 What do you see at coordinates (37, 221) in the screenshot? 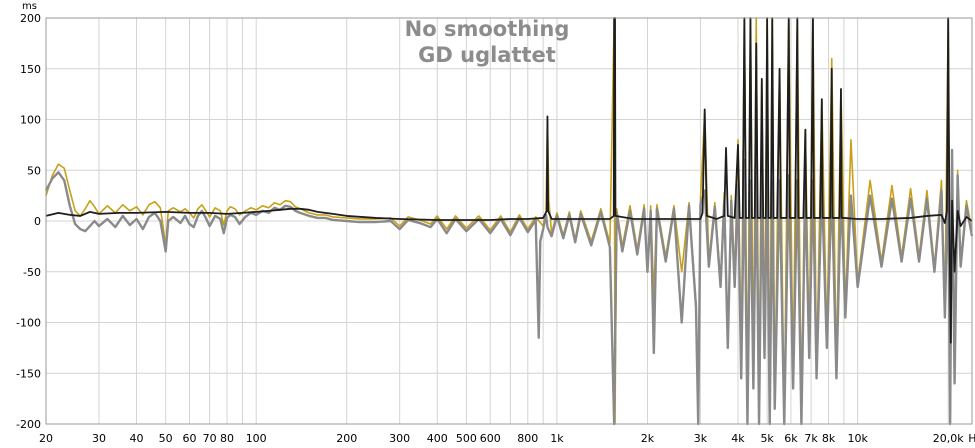
I see `y-tick-label: 0` at bounding box center [37, 221].